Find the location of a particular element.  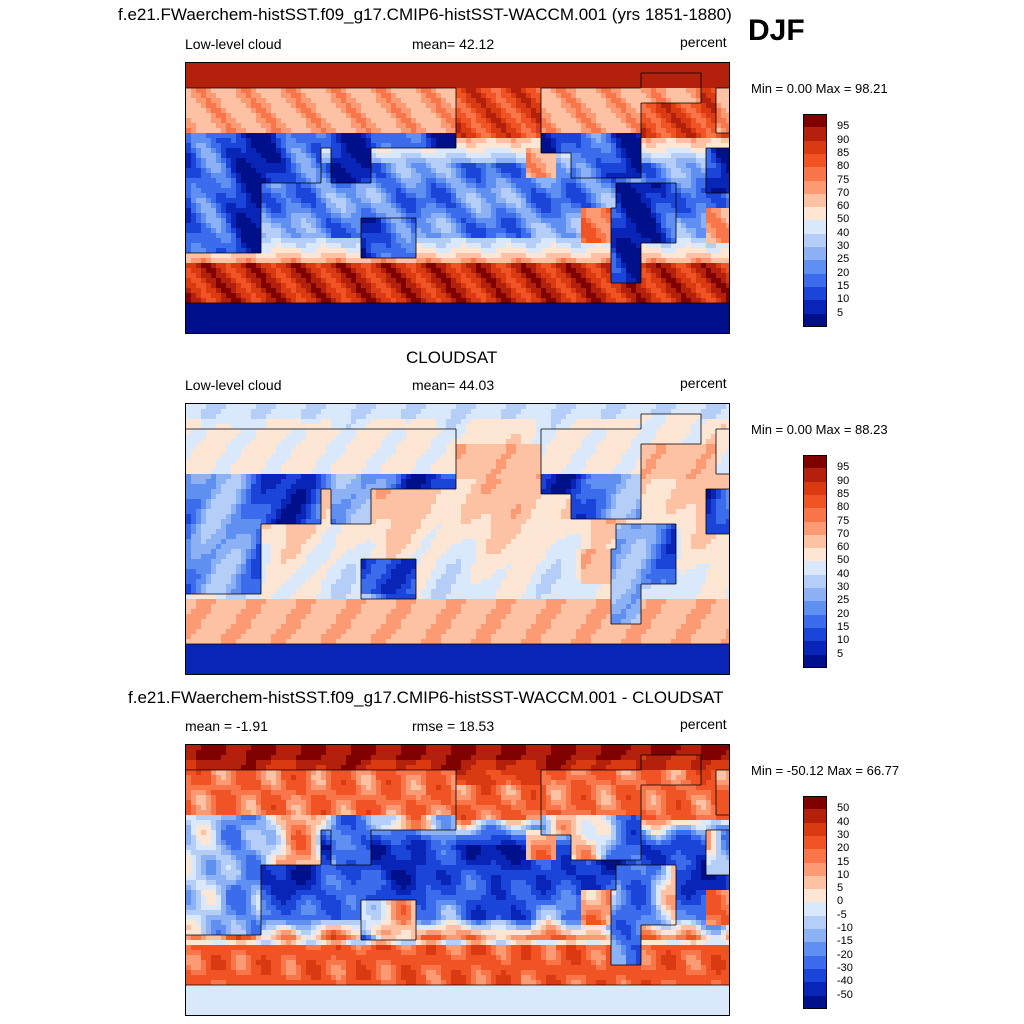

panel-1-mean-label: mean= 42.12 is located at coordinates (453, 44).